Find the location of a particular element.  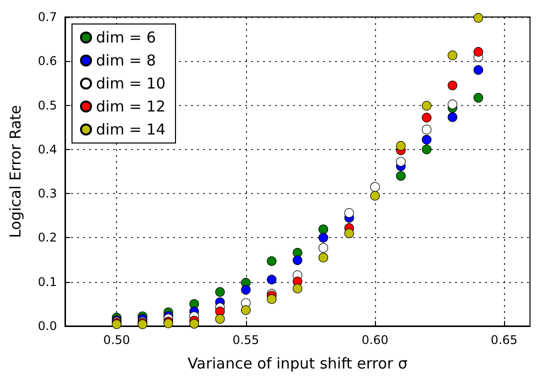

x-tick-label: 0.50 is located at coordinates (116, 340).